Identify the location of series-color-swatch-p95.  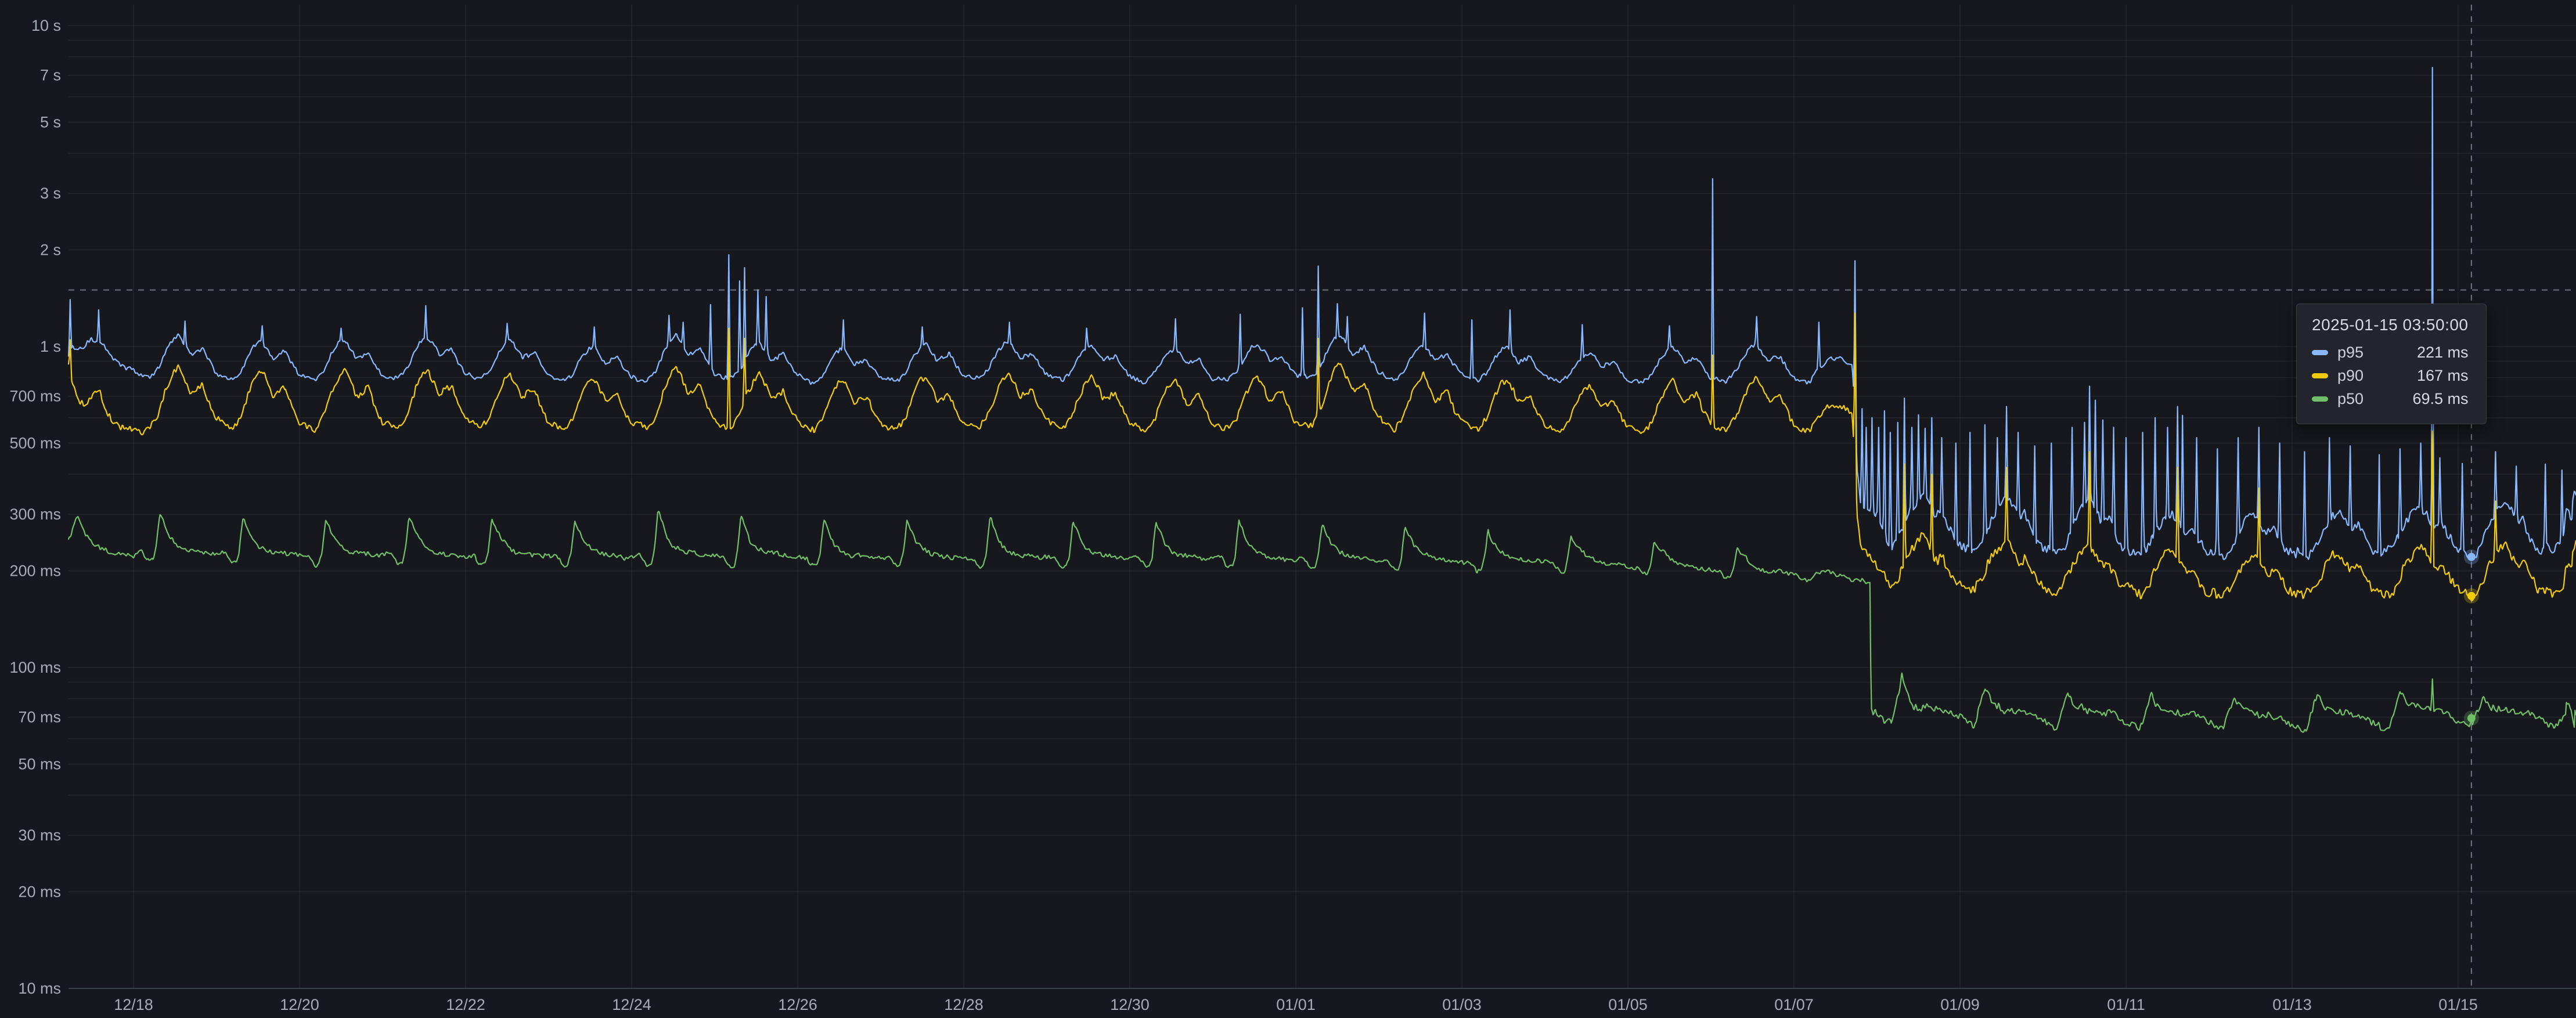
(2320, 352).